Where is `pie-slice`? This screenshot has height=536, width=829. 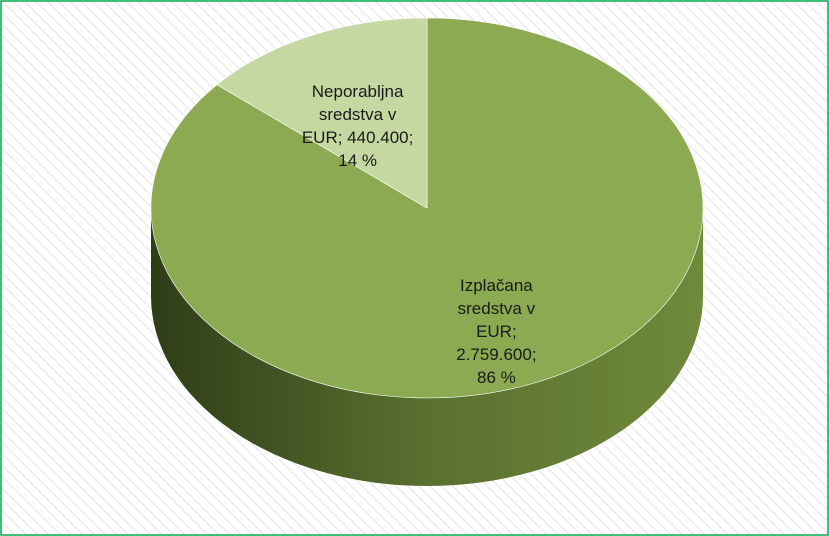 pie-slice is located at coordinates (322, 113).